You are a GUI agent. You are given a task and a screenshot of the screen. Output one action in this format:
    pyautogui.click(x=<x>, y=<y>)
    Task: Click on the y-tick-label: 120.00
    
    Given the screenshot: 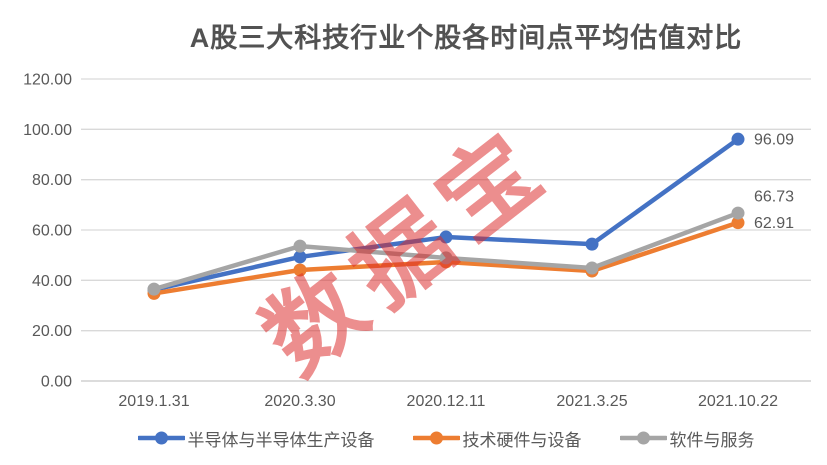 What is the action you would take?
    pyautogui.click(x=47, y=80)
    